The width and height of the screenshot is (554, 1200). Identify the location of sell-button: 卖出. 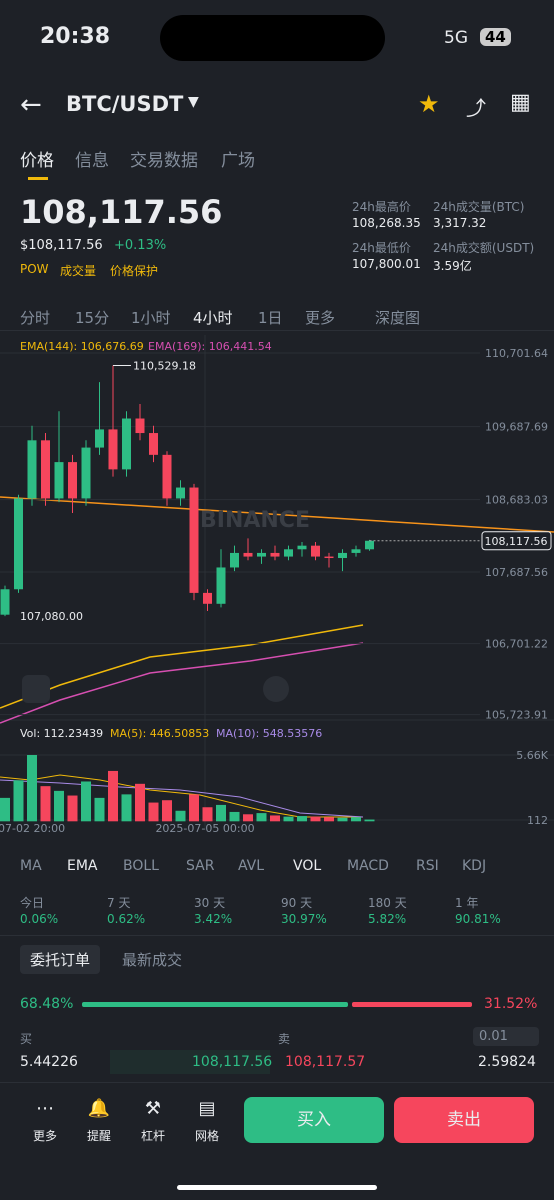
(464, 1120).